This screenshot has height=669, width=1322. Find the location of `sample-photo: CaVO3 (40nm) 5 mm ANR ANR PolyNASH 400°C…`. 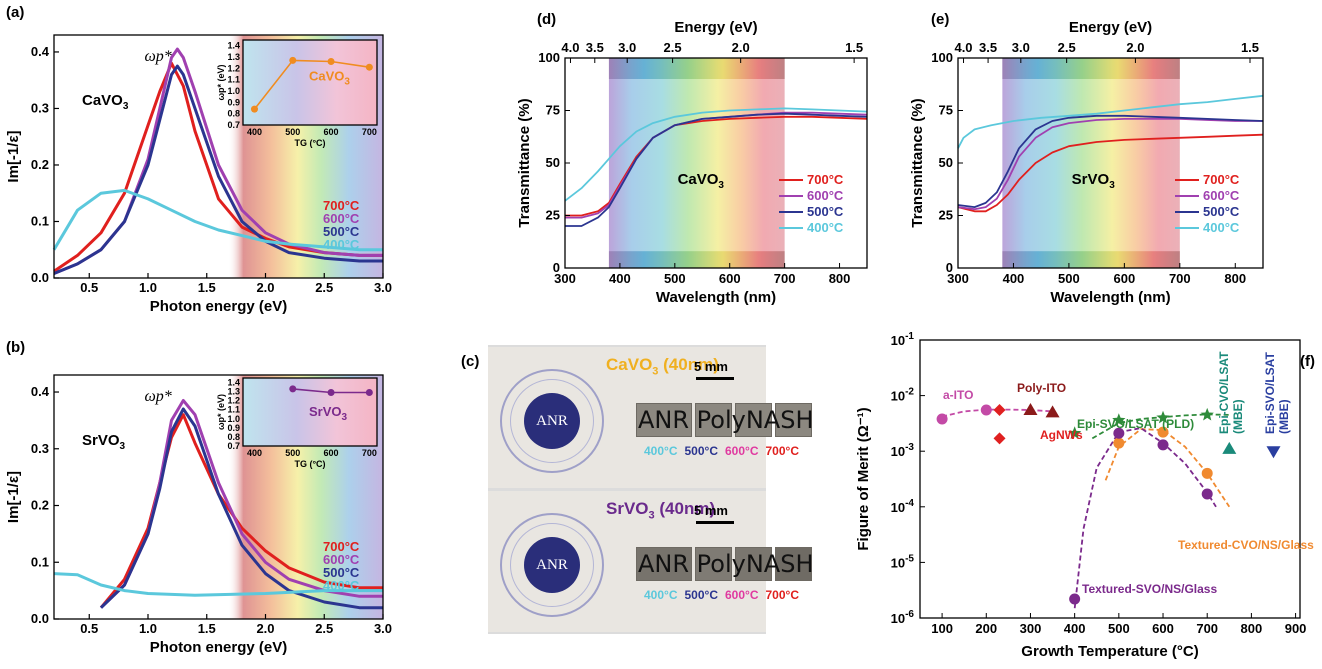

sample-photo: CaVO3 (40nm) 5 mm ANR ANR PolyNASH 400°C… is located at coordinates (651, 489).